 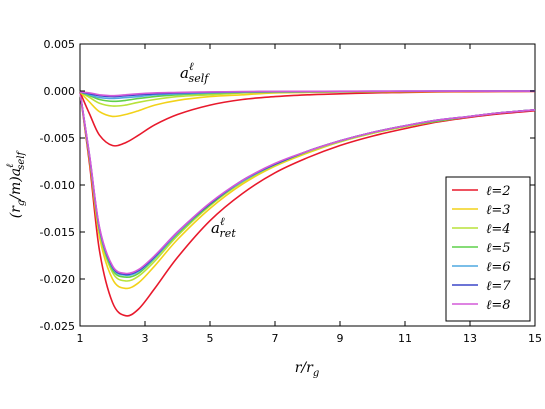 I want to click on x-axis-label: r/rg, so click(x=307, y=369).